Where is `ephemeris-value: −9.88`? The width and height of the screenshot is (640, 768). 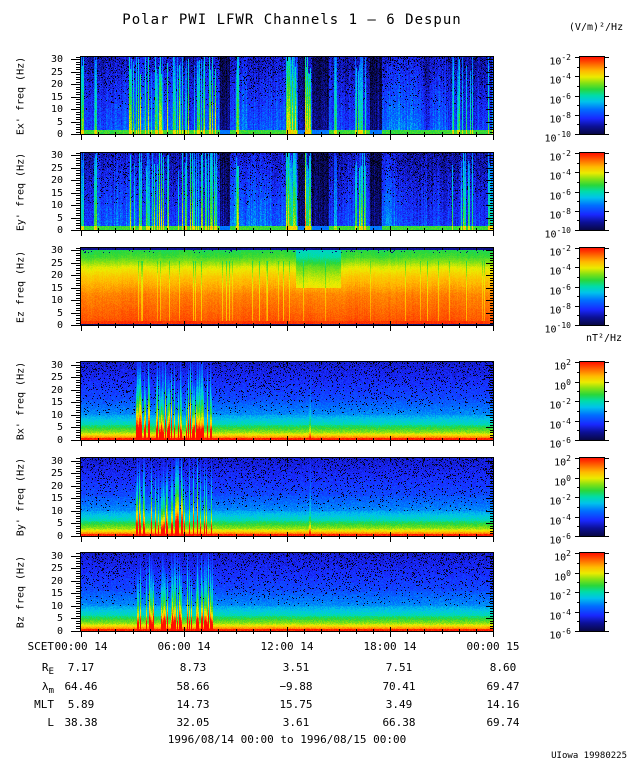 ephemeris-value: −9.88 is located at coordinates (296, 686).